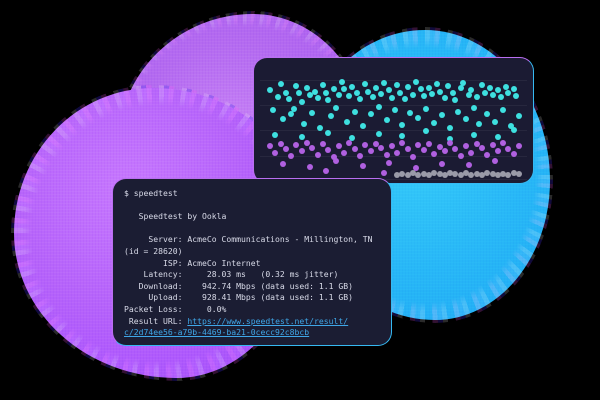  Describe the element at coordinates (192, 262) in the screenshot. I see `terminal-line-6: ISP: AcmeCo Internet` at that location.